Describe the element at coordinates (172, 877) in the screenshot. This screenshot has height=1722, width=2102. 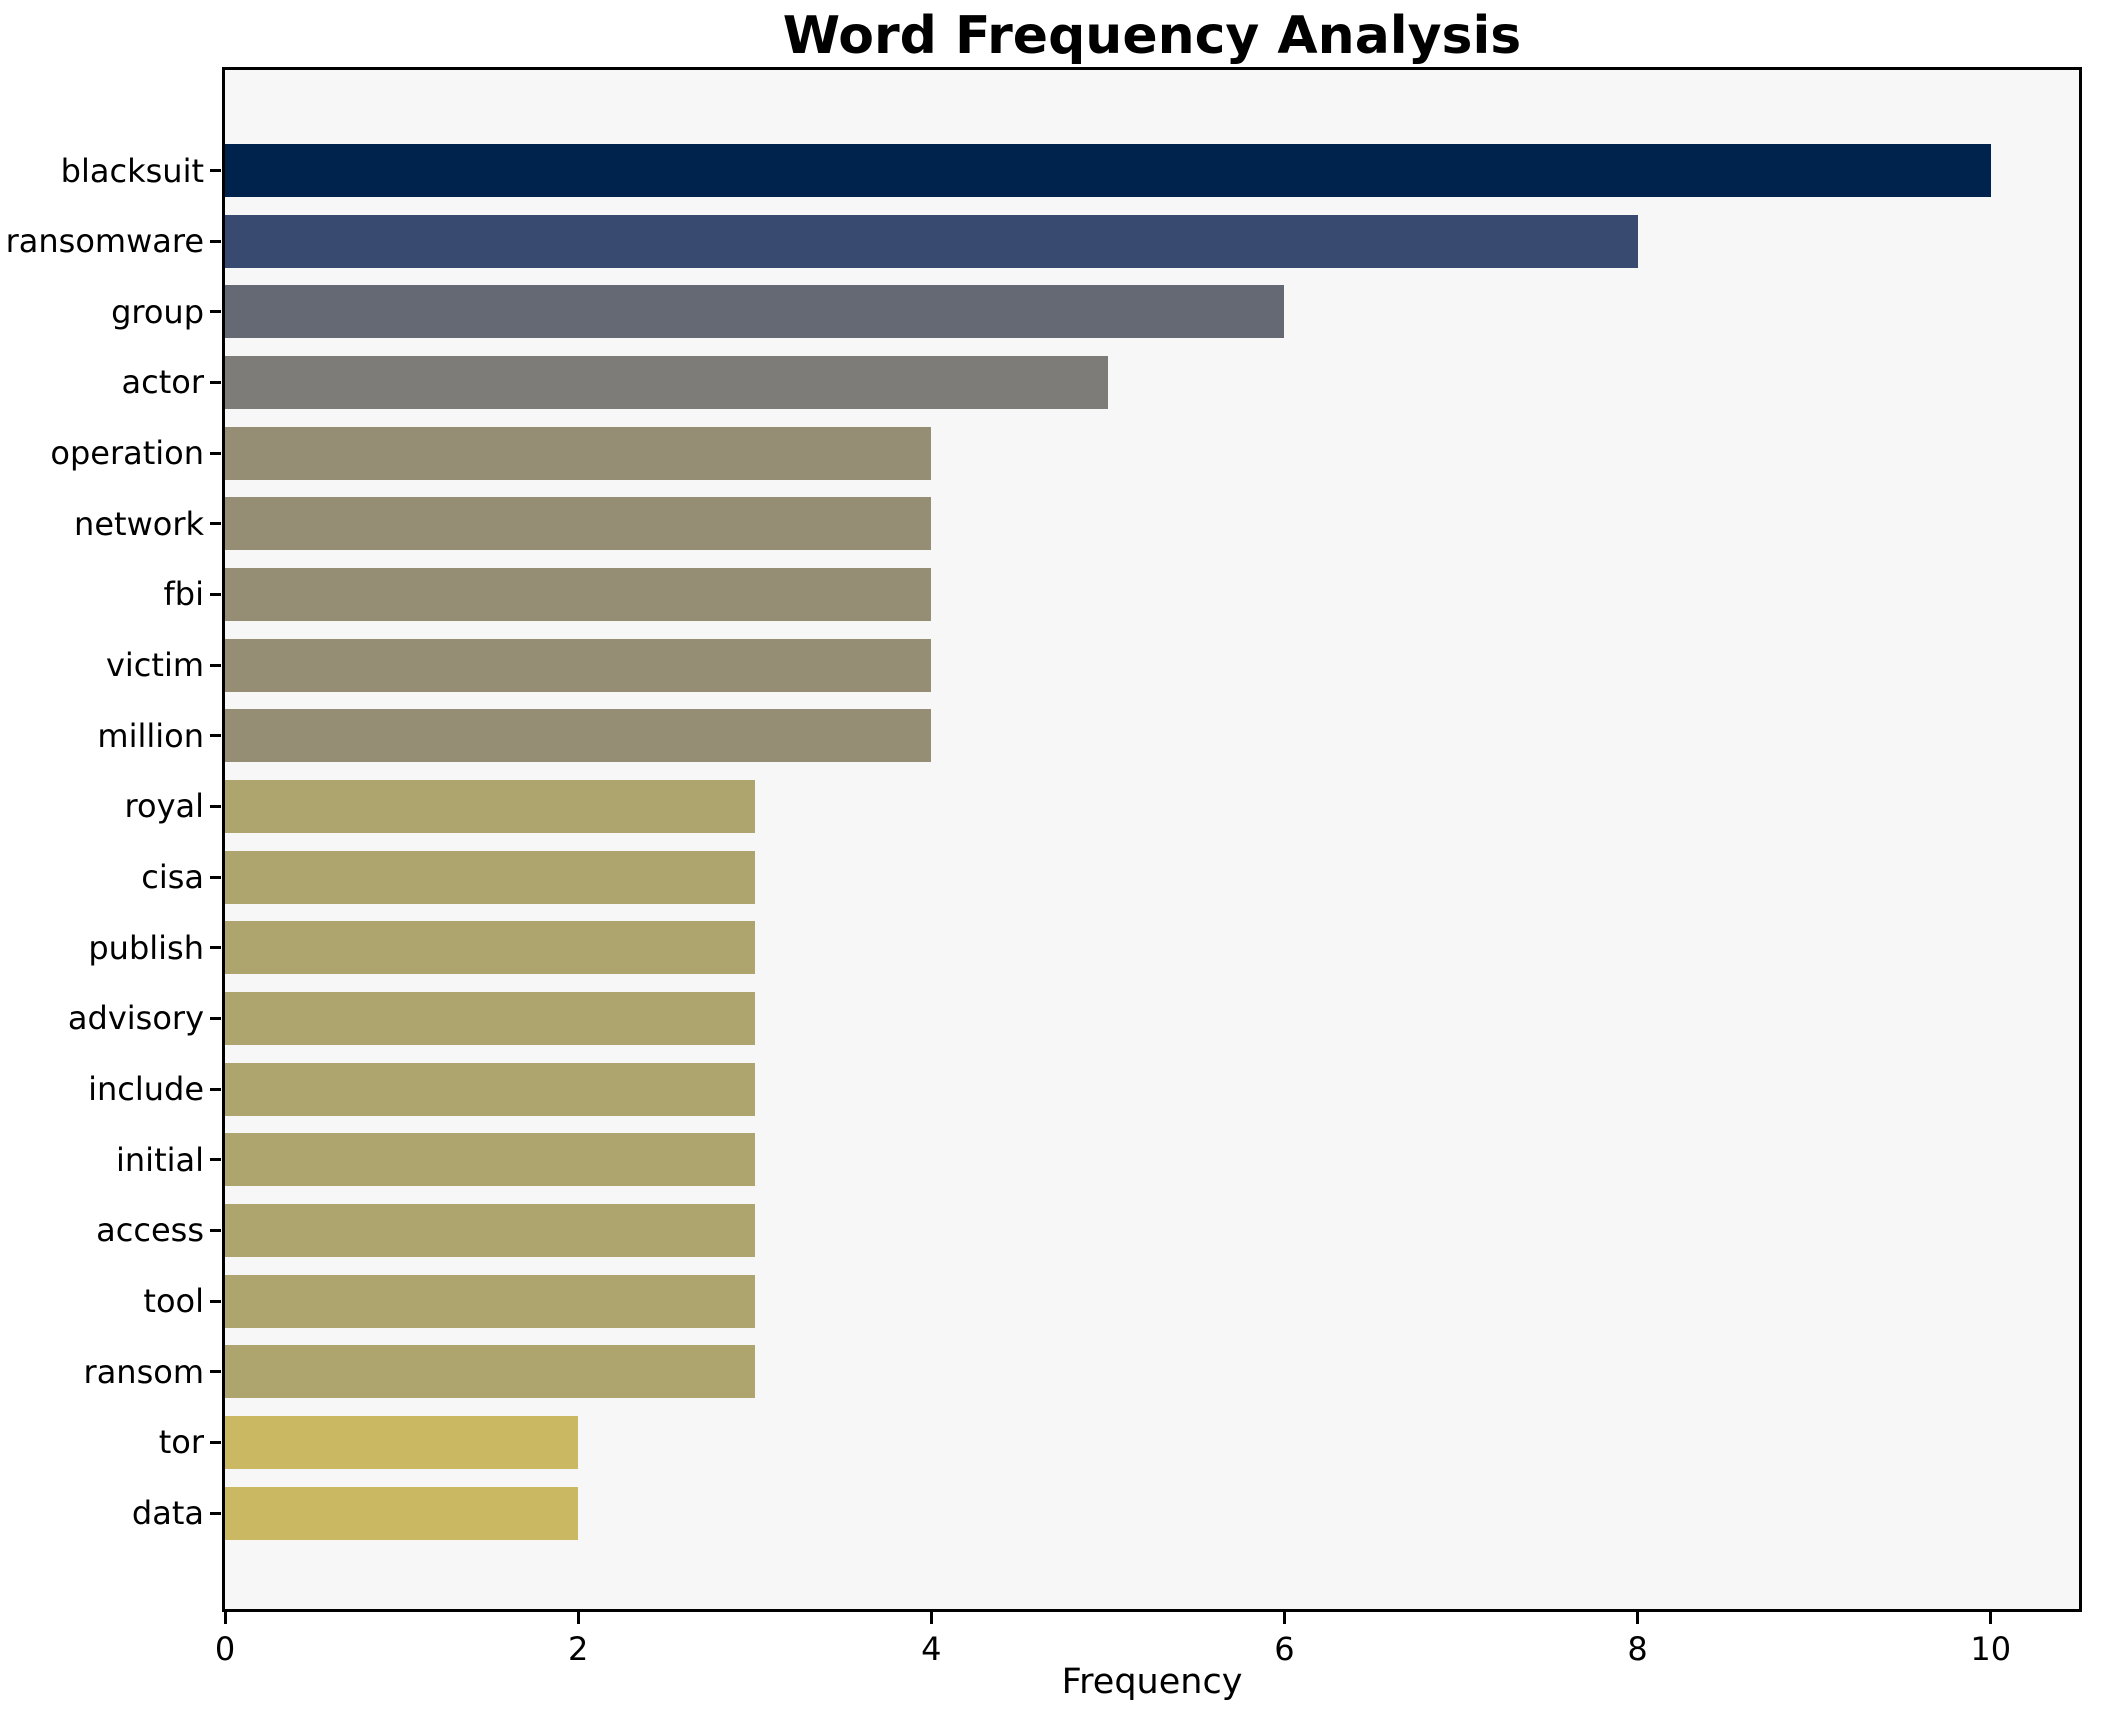
I see `y-tick-label-cisa: cisa` at that location.